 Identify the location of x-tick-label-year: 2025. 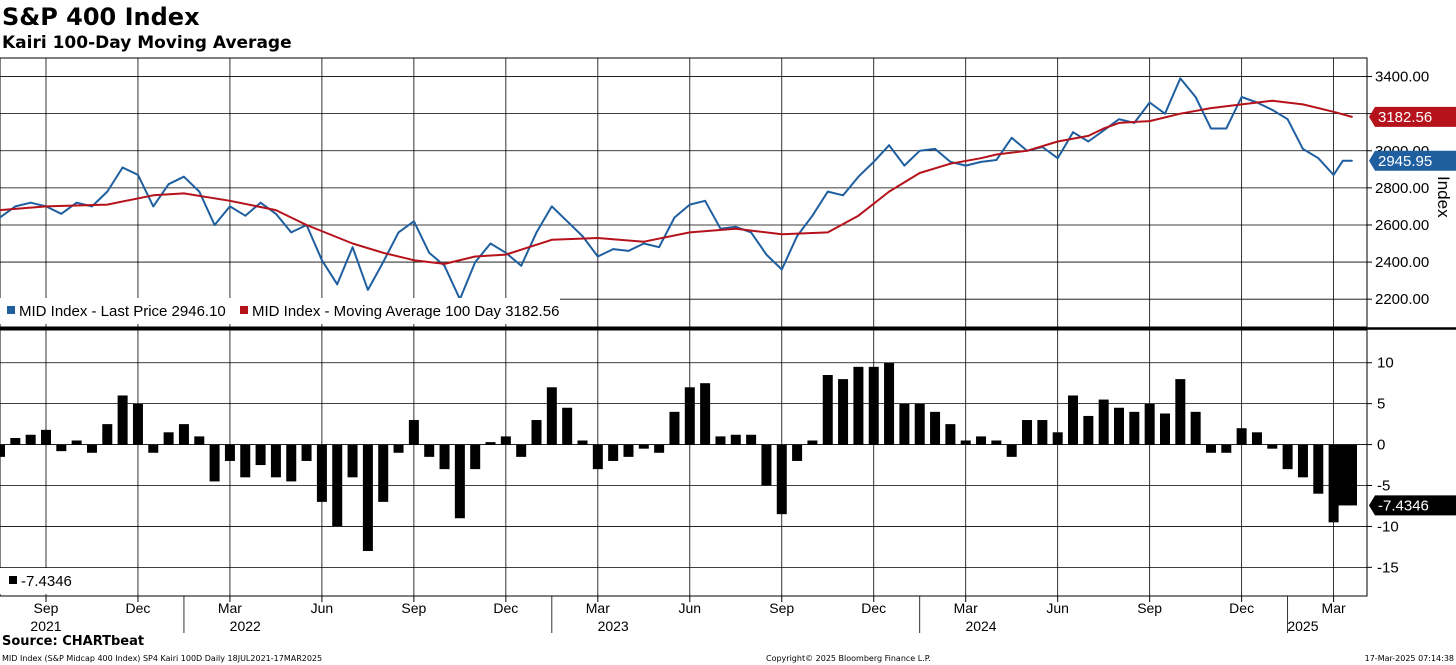
(1302, 626).